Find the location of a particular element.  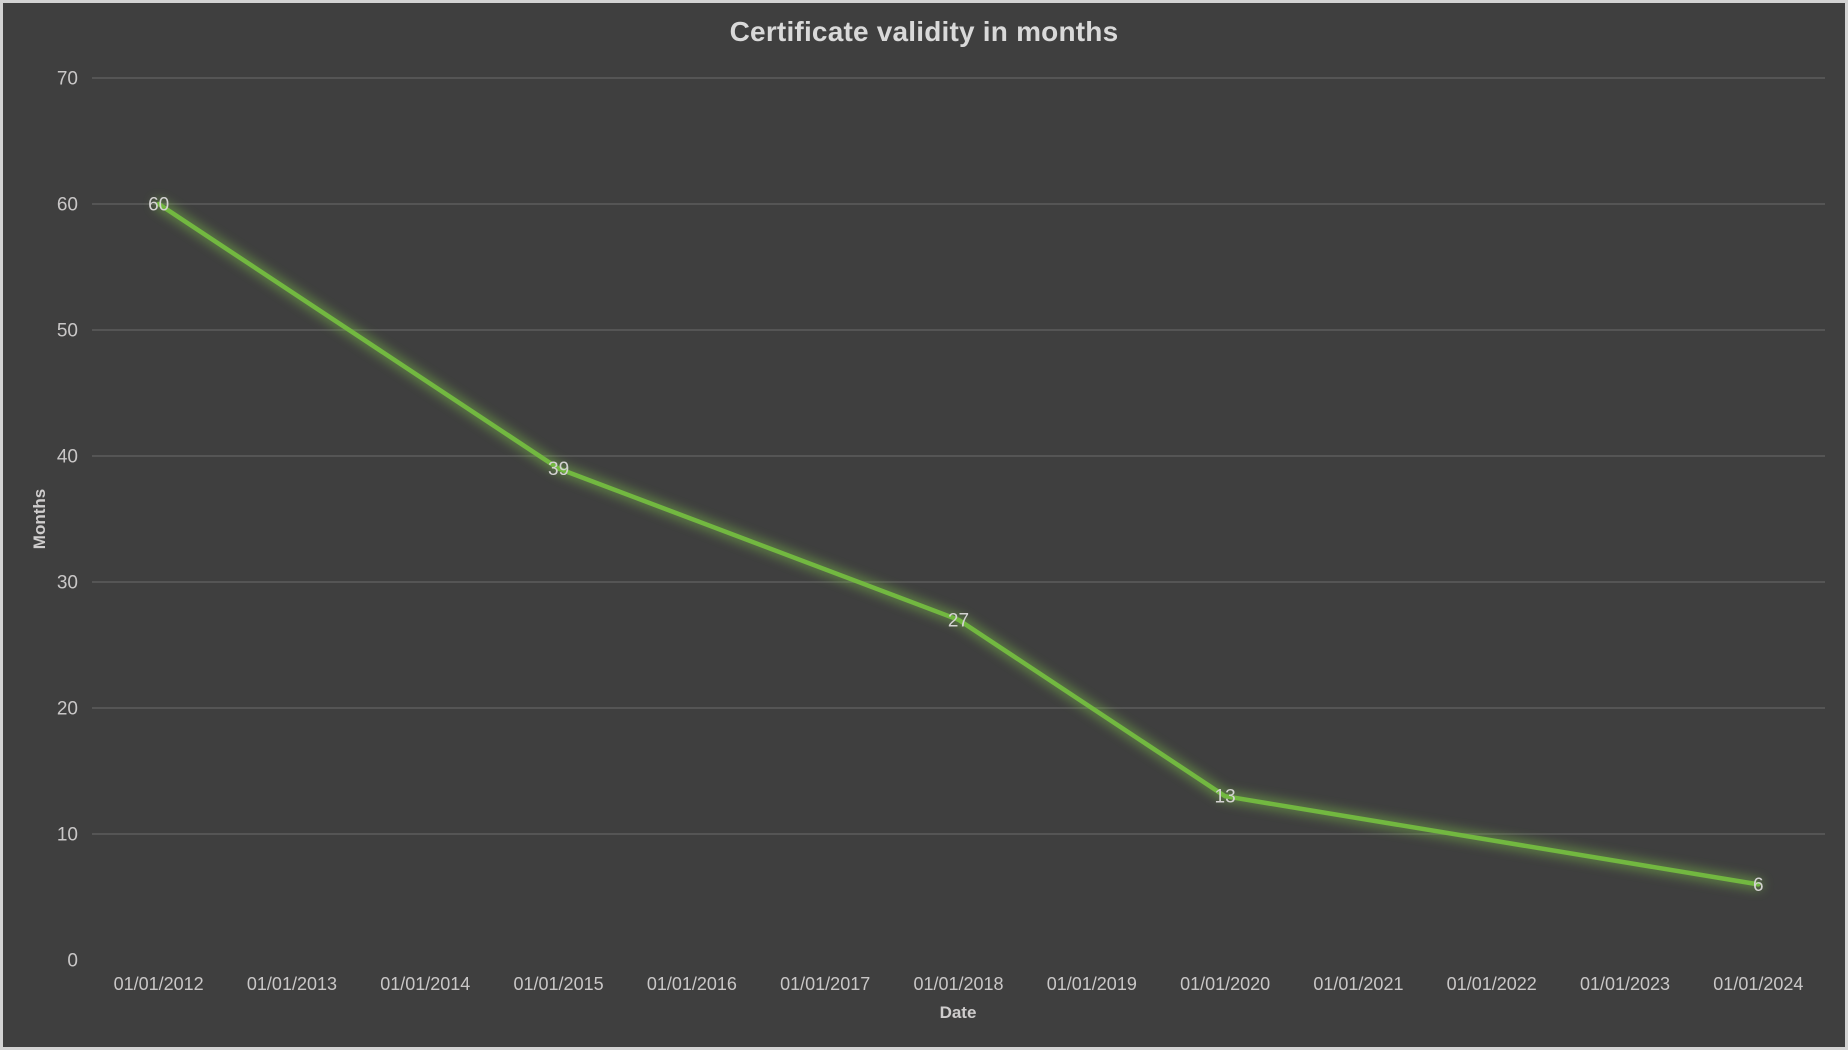

x-tick-label-2012: 01/01/2012 is located at coordinates (159, 984).